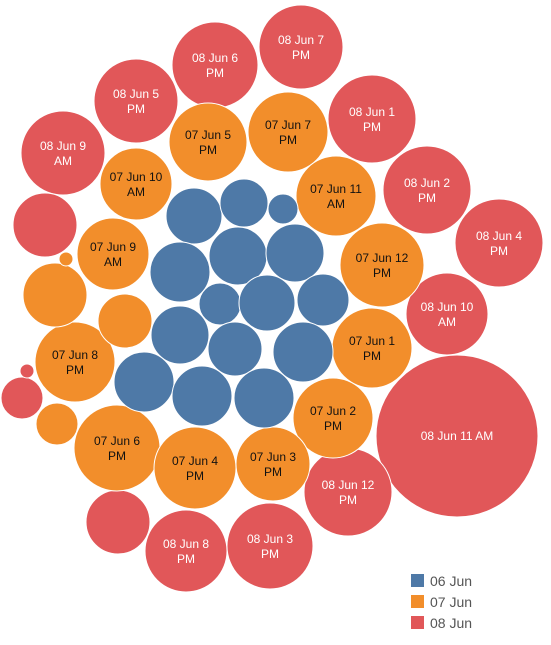 The width and height of the screenshot is (551, 645). I want to click on bubble-08-jun-08-jun-10-am, so click(447, 314).